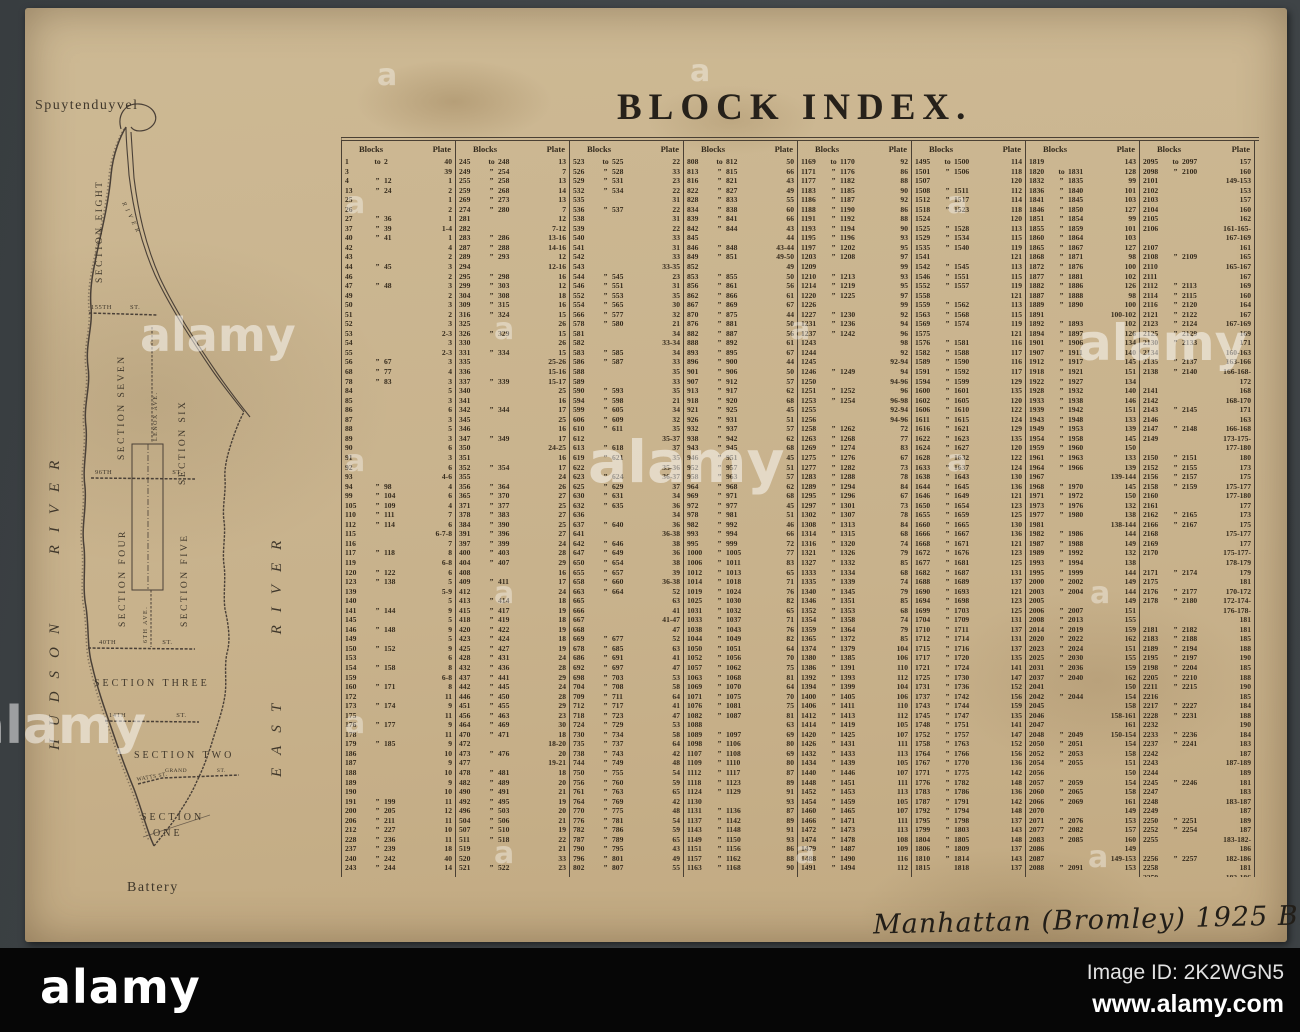  What do you see at coordinates (968, 200) in the screenshot?
I see `index-row: 1512” 1517 114` at bounding box center [968, 200].